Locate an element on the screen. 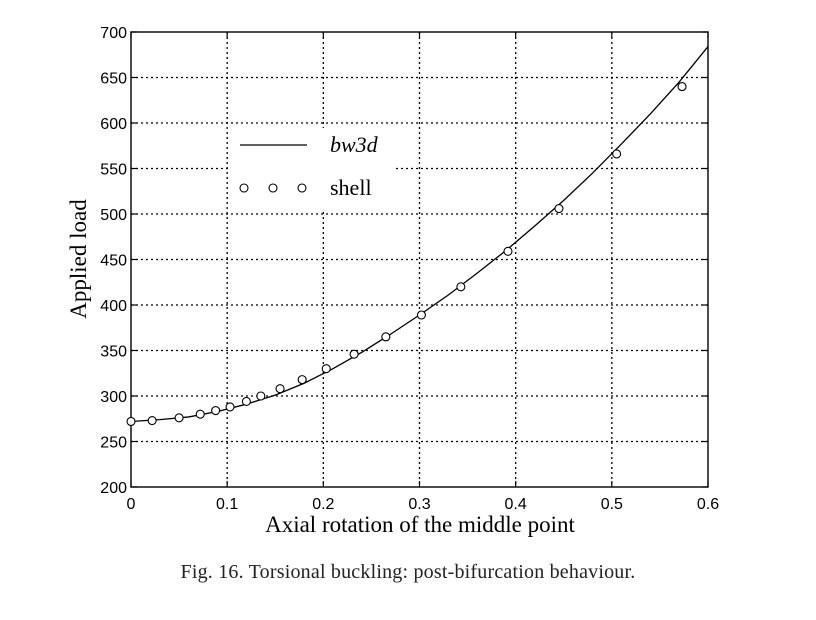 The height and width of the screenshot is (620, 816). x-tick-label: 0.6 is located at coordinates (708, 504).